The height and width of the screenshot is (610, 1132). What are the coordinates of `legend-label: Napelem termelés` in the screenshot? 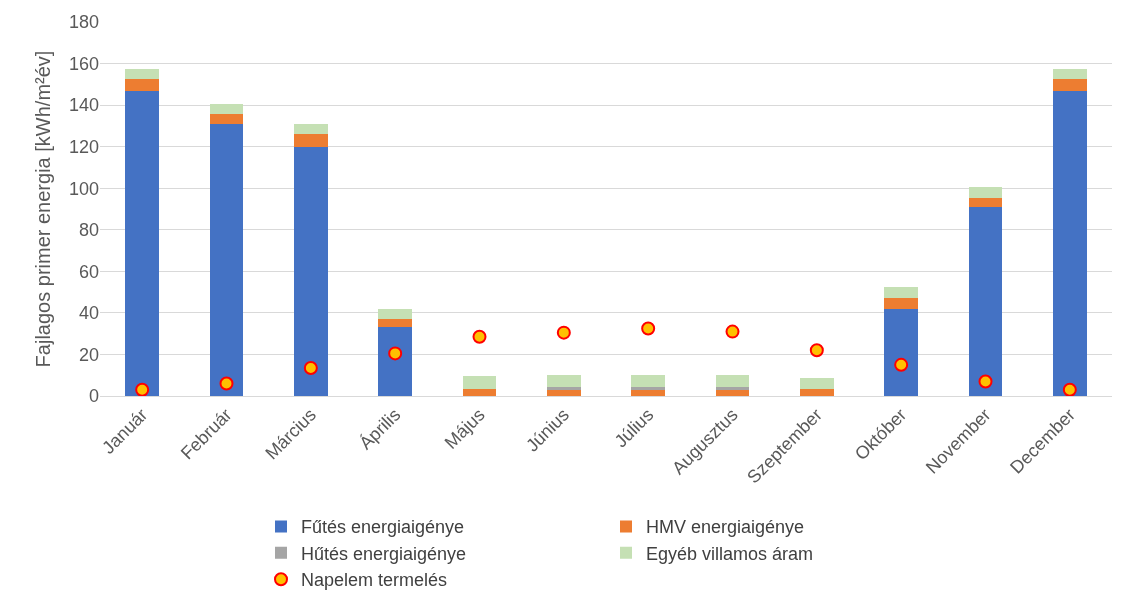 It's located at (374, 580).